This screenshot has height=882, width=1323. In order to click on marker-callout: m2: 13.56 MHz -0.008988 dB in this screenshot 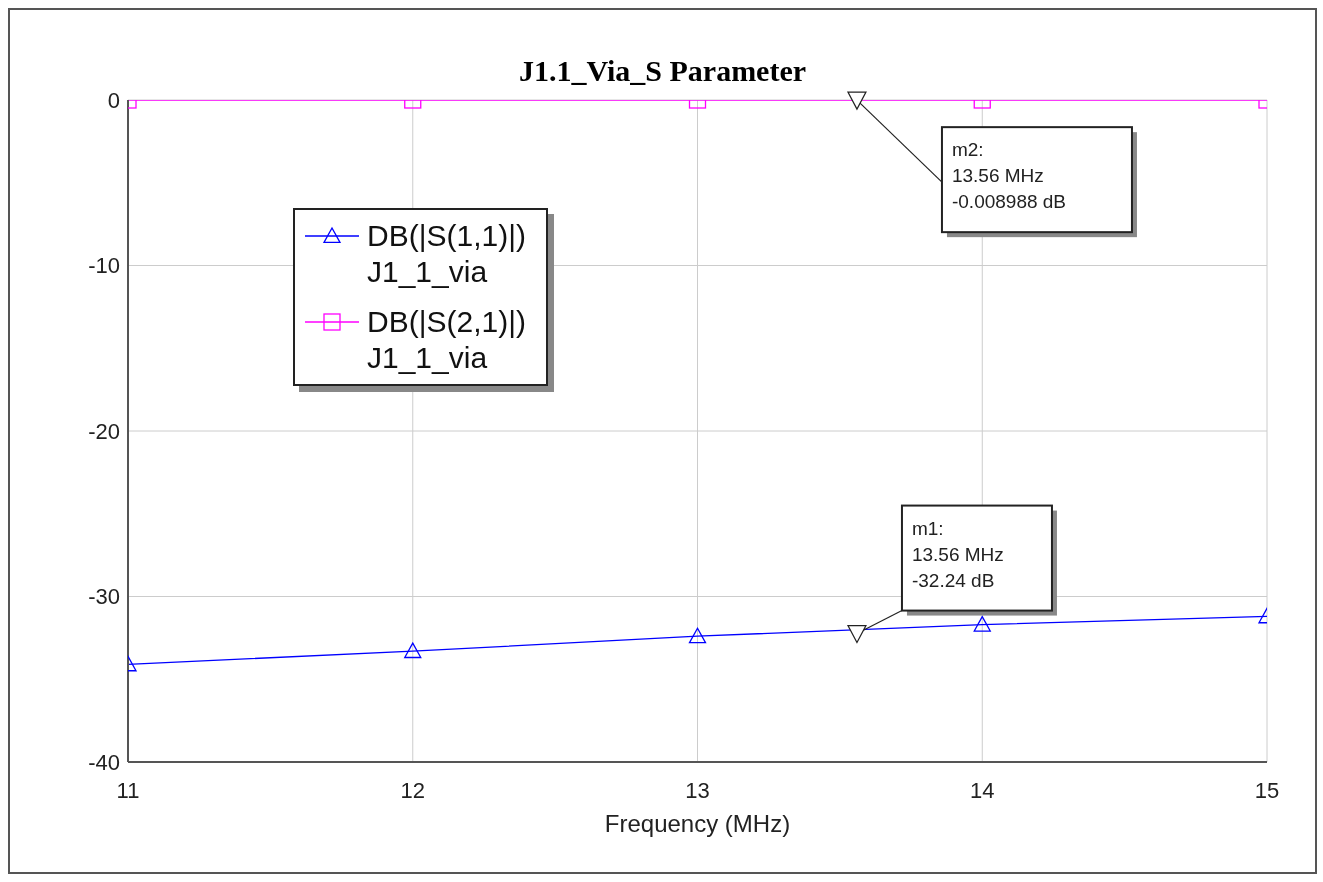, I will do `click(991, 164)`.